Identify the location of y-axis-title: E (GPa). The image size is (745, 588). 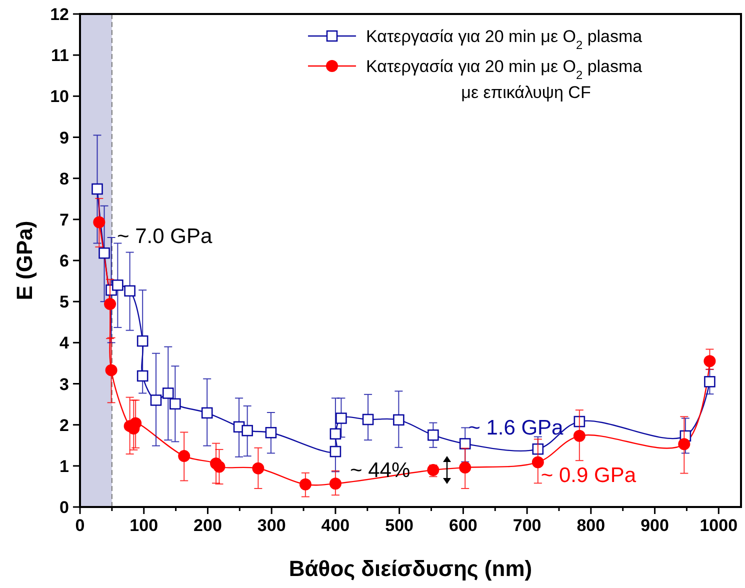
(24, 260).